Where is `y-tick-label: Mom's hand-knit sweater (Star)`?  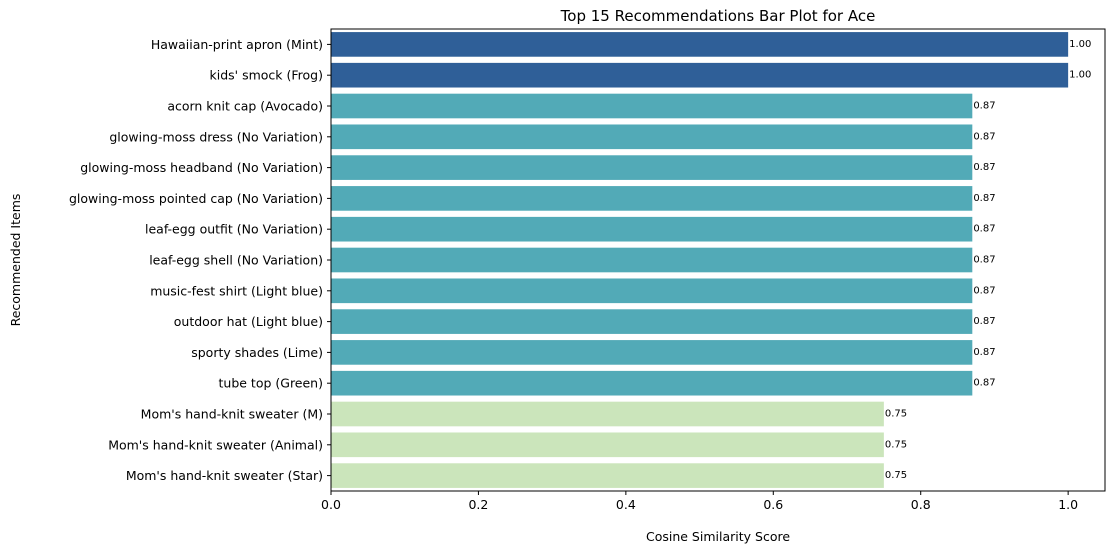 y-tick-label: Mom's hand-knit sweater (Star) is located at coordinates (224, 475).